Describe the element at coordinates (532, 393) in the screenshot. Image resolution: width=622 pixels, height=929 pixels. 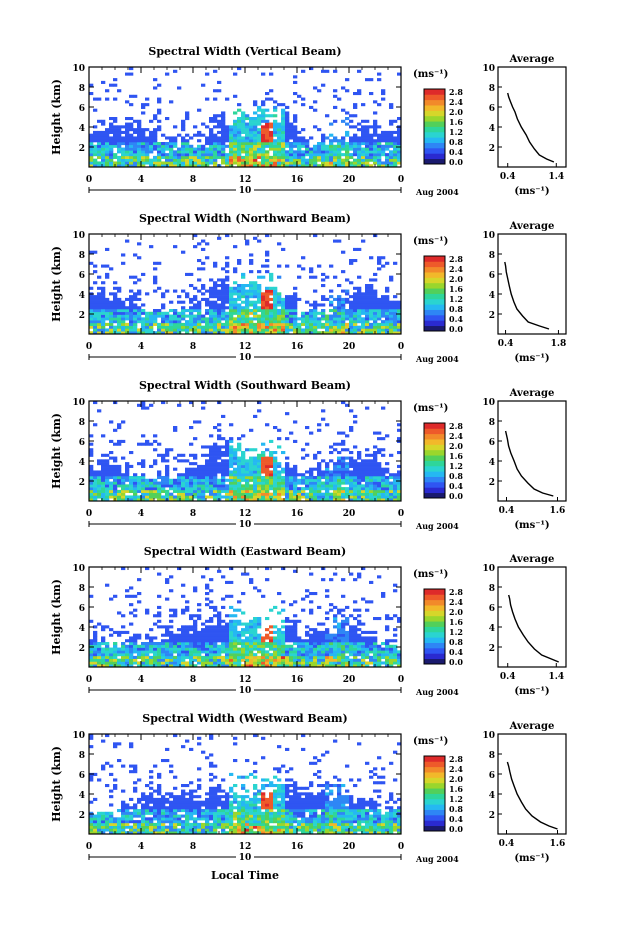
I see `profile-title: Average` at that location.